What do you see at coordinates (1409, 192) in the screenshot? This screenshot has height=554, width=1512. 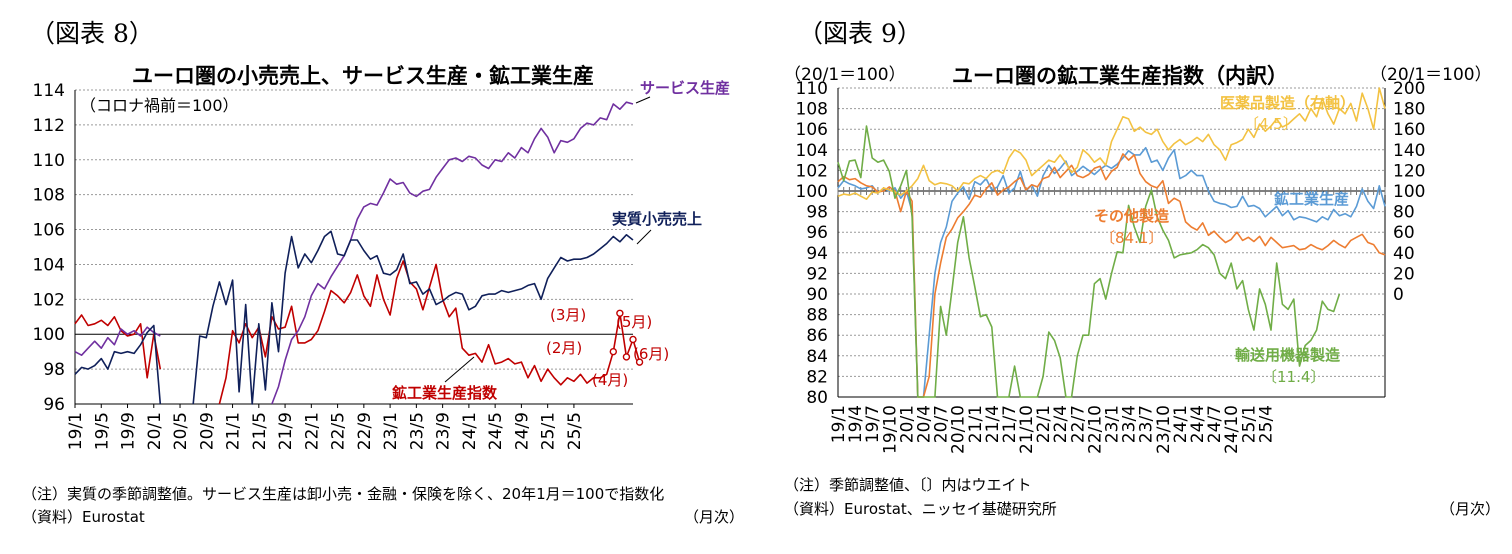 I see `y2-tick-label: 100` at bounding box center [1409, 192].